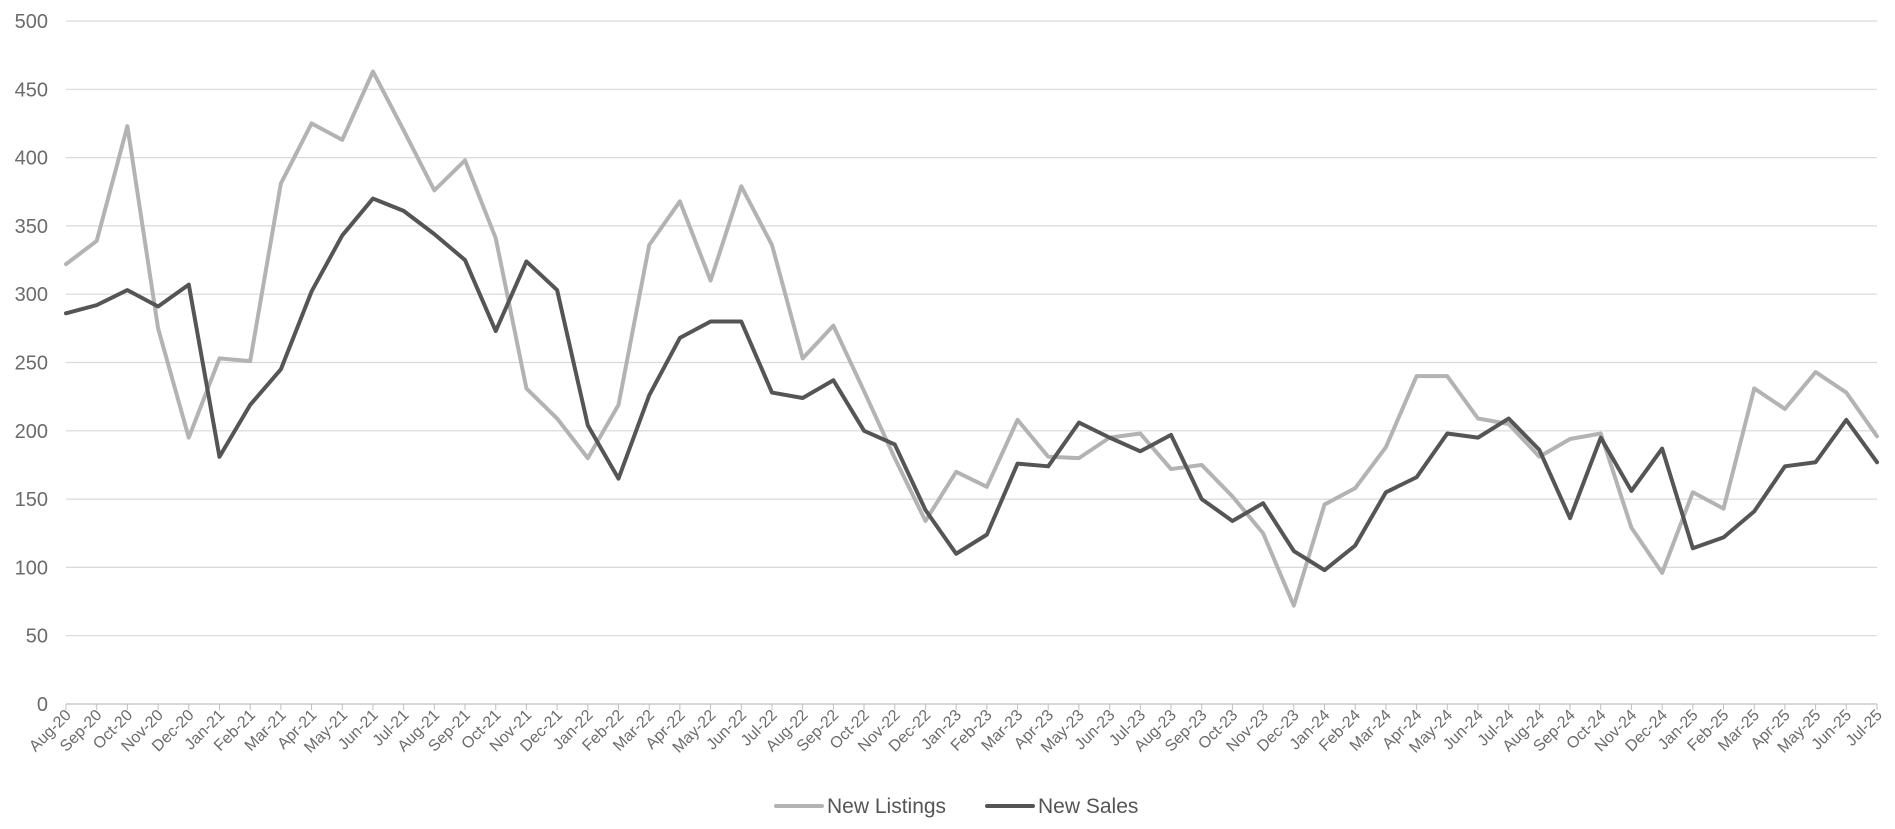 The image size is (1895, 829). Describe the element at coordinates (31, 432) in the screenshot. I see `y-tick-label: 200` at that location.